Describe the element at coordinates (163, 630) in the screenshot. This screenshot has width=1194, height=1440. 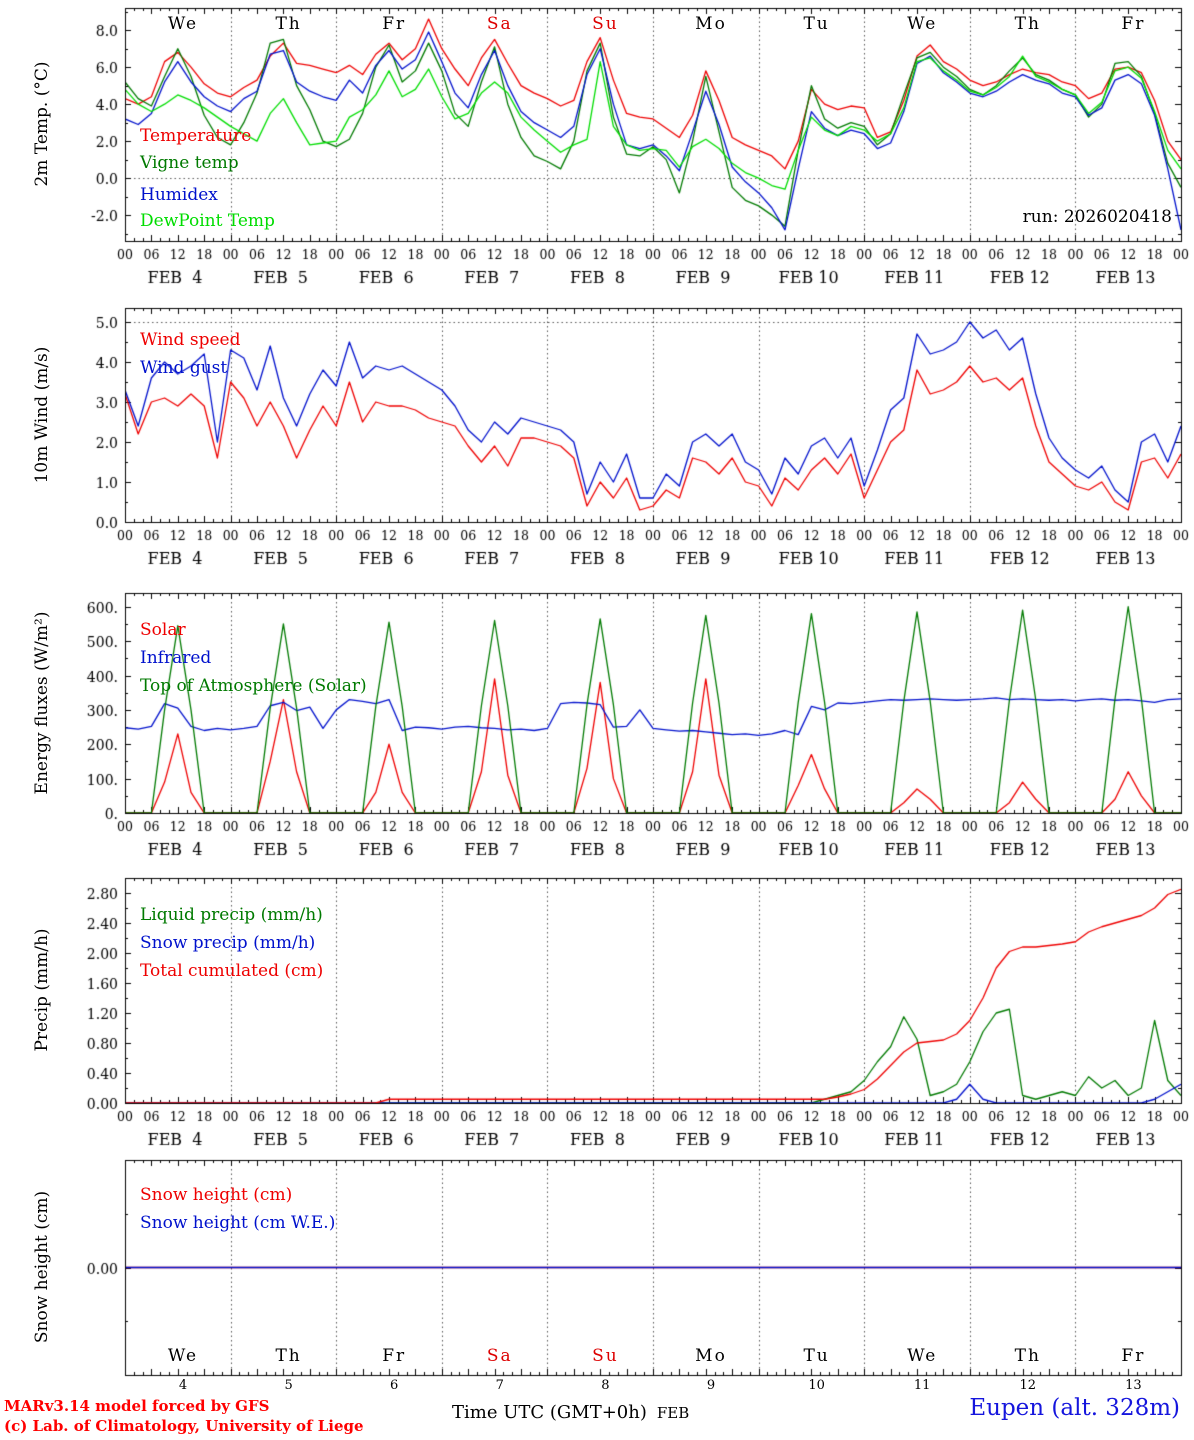
I see `legend-solar: Solar` at that location.